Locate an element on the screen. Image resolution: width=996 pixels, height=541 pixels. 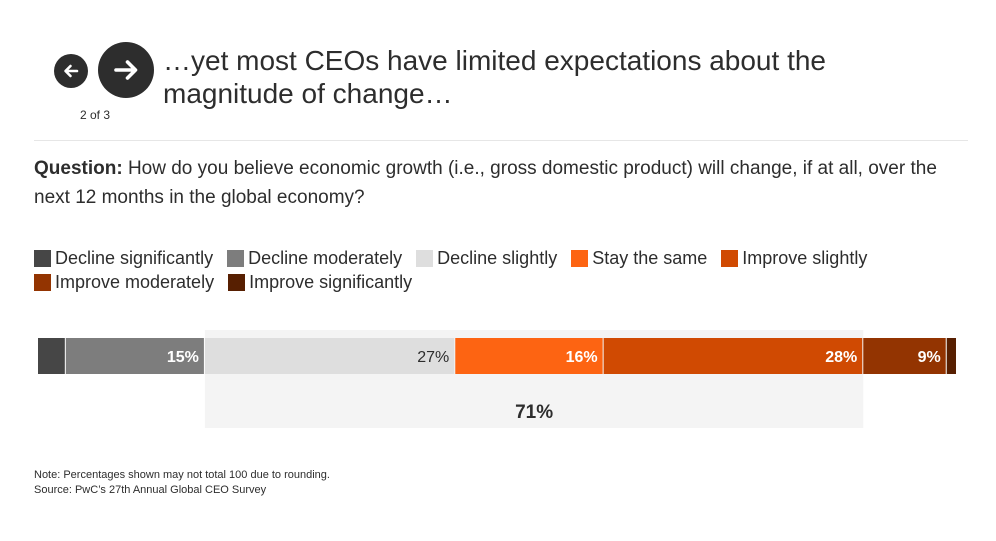
arrow-left-icon is located at coordinates (71, 71).